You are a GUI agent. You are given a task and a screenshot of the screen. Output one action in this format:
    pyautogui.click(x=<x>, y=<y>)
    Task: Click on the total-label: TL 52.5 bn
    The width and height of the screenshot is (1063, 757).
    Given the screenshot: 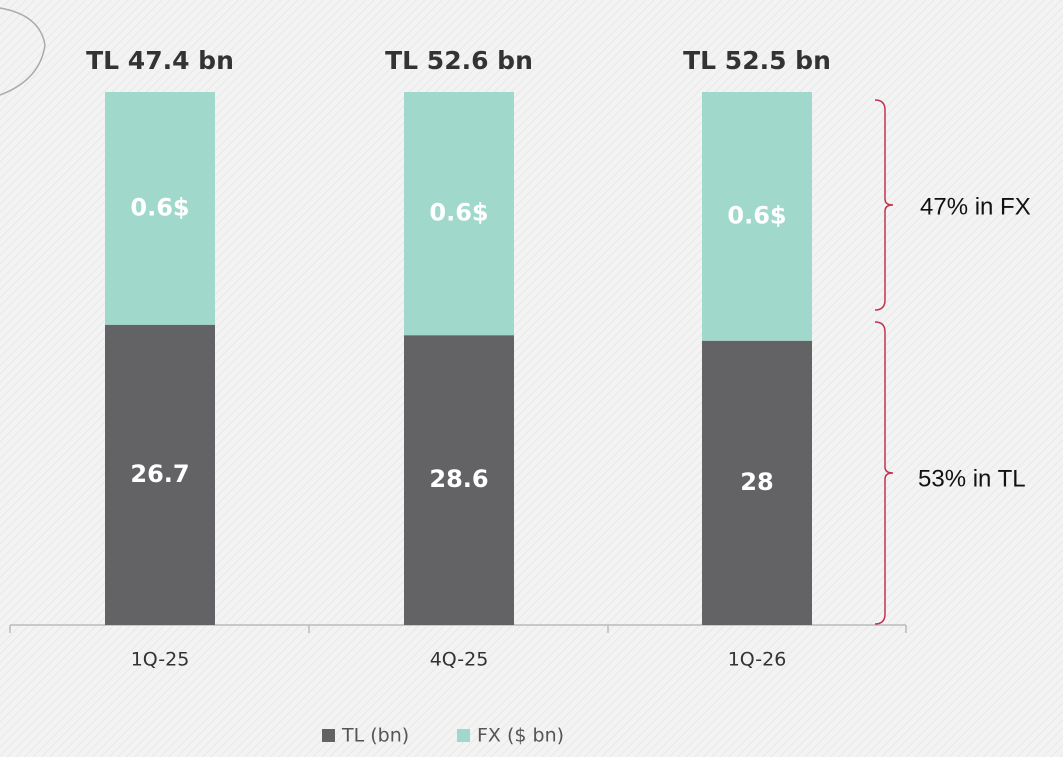 What is the action you would take?
    pyautogui.click(x=757, y=60)
    